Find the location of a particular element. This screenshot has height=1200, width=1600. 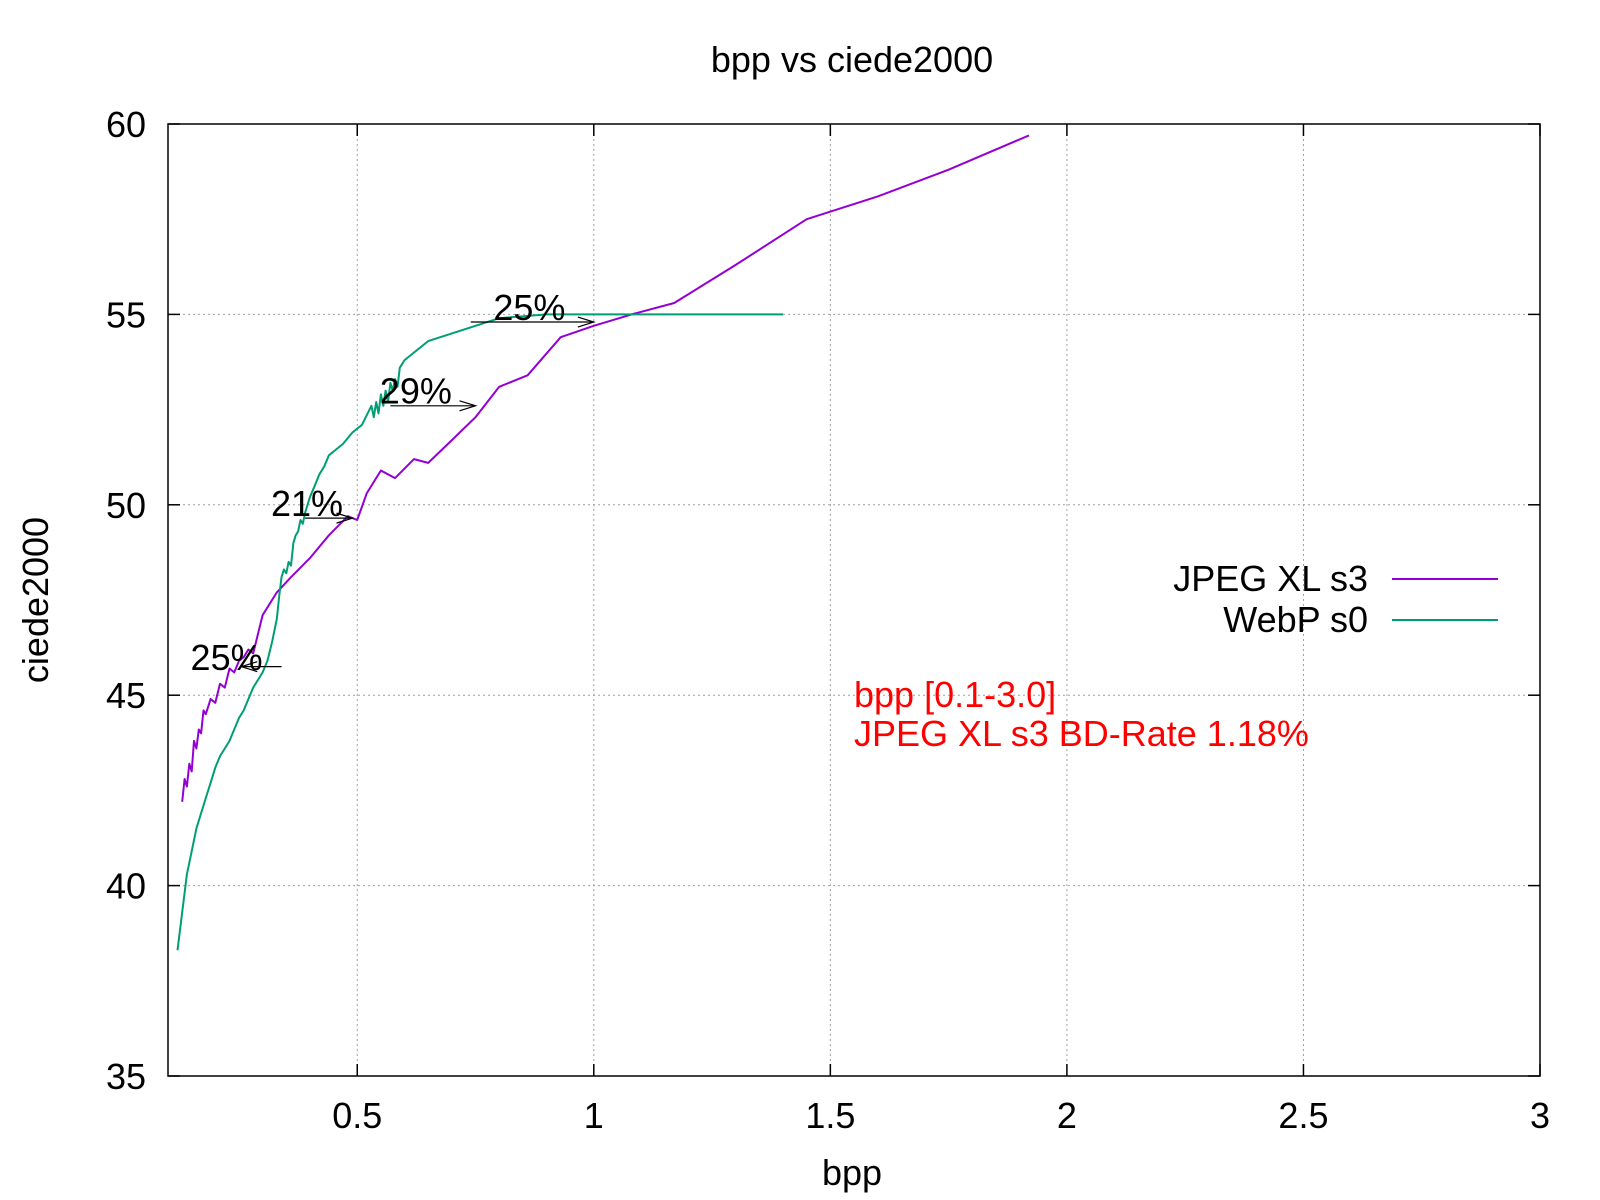

y-tick-label: 50 is located at coordinates (126, 505).